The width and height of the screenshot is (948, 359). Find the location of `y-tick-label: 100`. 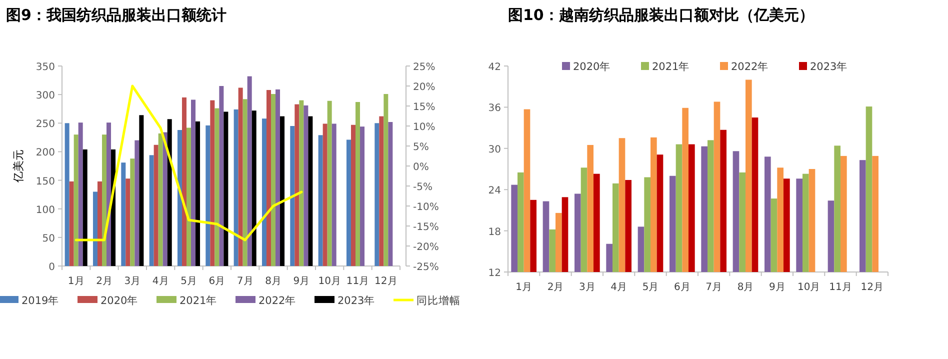

y-tick-label: 100 is located at coordinates (45, 210).